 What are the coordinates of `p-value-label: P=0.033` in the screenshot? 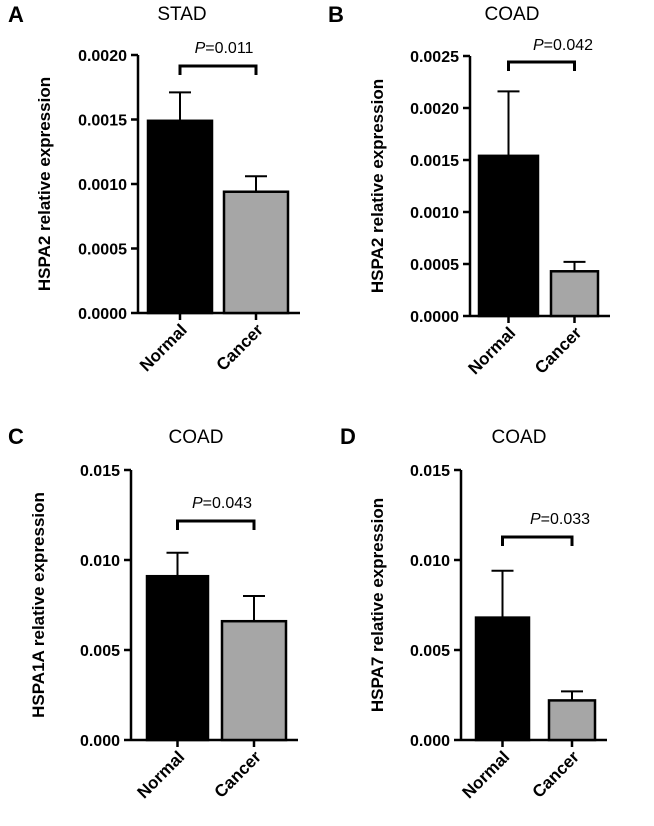 It's located at (560, 519).